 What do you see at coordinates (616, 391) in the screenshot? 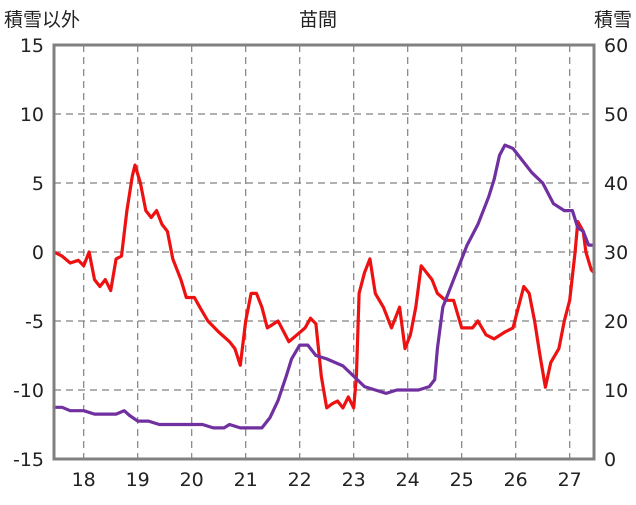
I see `right-tick-label: 10` at bounding box center [616, 391].